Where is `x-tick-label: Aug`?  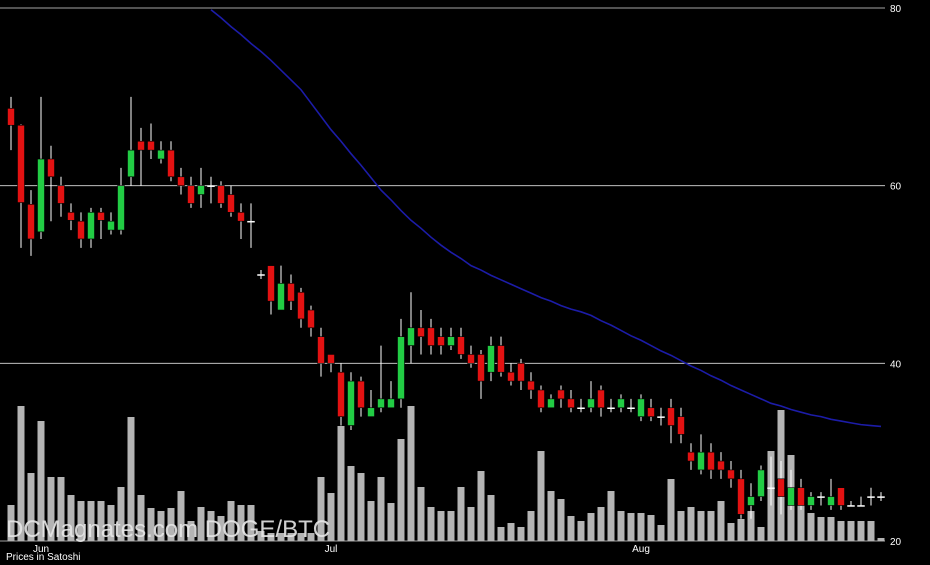 x-tick-label: Aug is located at coordinates (641, 549).